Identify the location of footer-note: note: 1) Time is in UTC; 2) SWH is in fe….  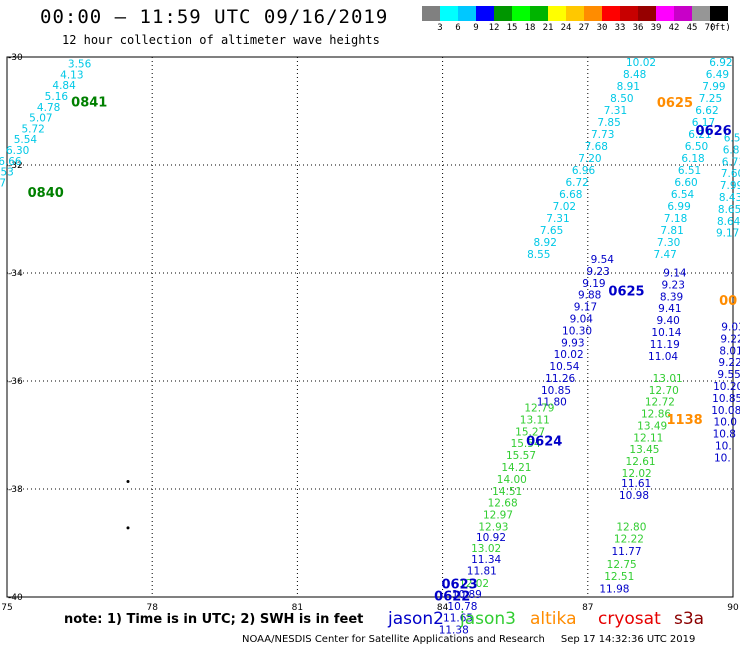
(214, 619).